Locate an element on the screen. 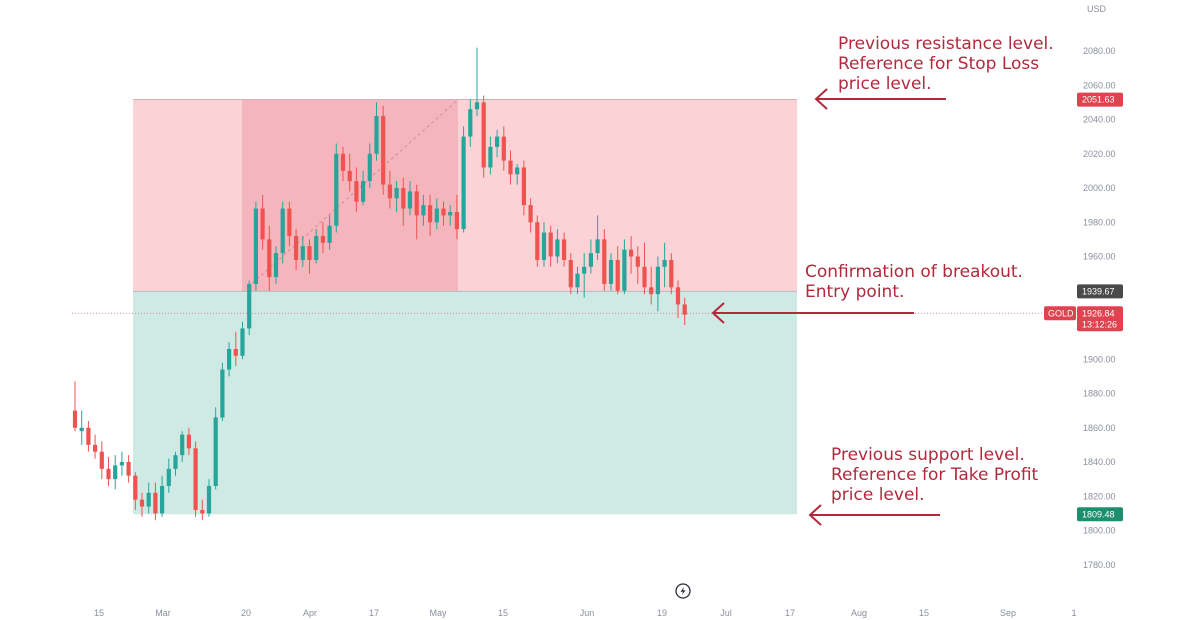 The image size is (1200, 620). annotation-entry-line-2: Entry point. is located at coordinates (854, 292).